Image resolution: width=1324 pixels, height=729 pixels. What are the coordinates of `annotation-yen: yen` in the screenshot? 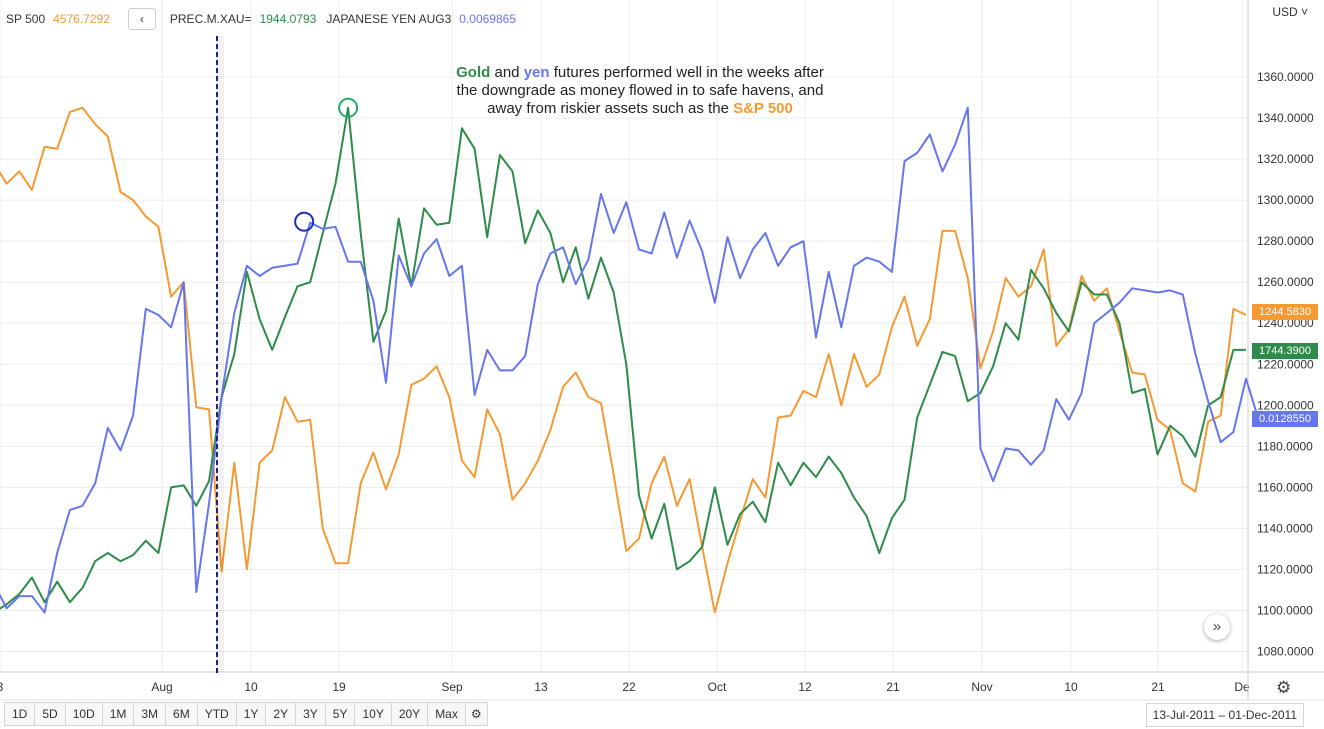 It's located at (536, 72).